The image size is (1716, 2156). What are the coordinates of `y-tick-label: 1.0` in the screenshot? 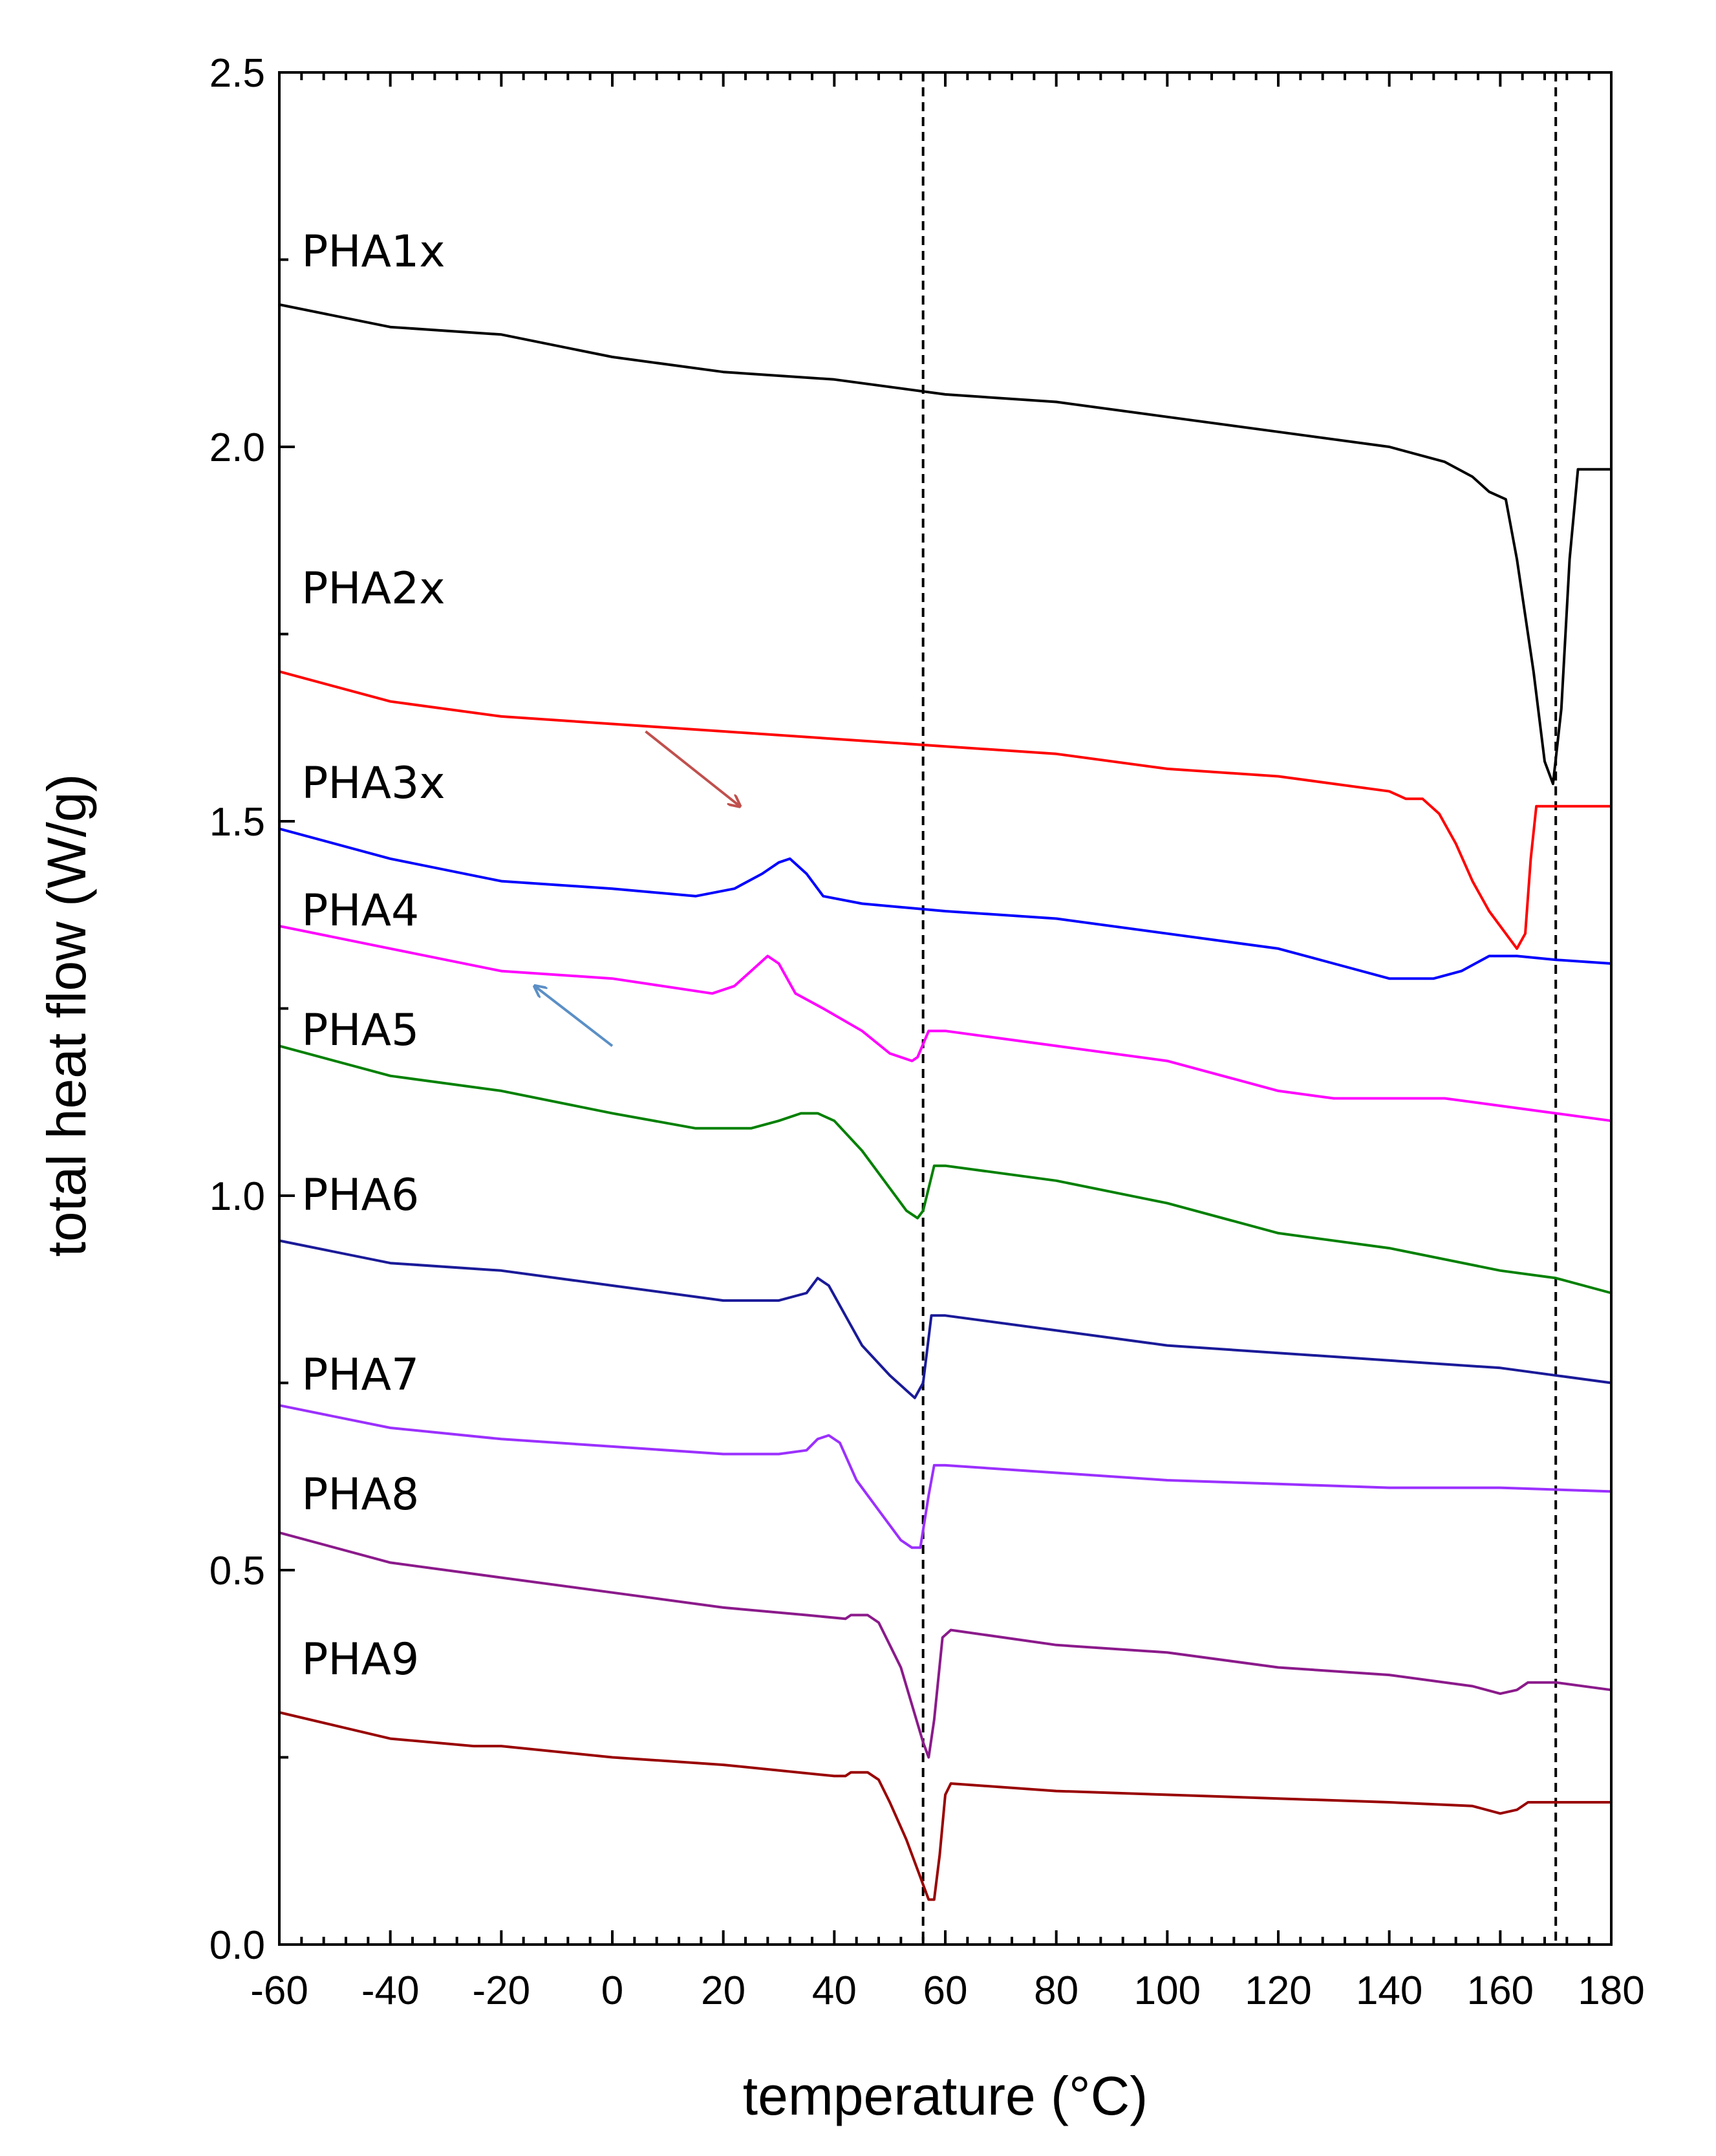 It's located at (237, 1196).